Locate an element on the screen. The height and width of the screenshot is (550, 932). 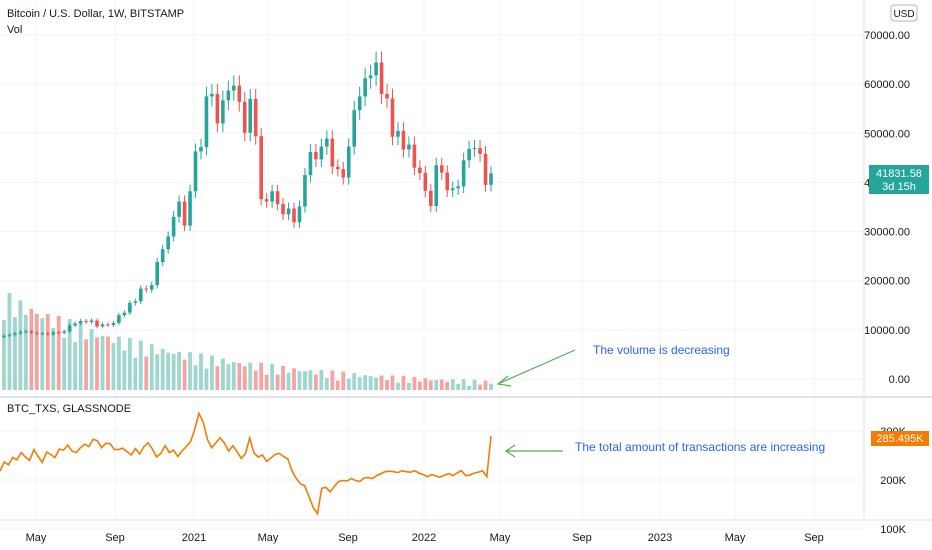
currency-button-label: USD is located at coordinates (903, 14).